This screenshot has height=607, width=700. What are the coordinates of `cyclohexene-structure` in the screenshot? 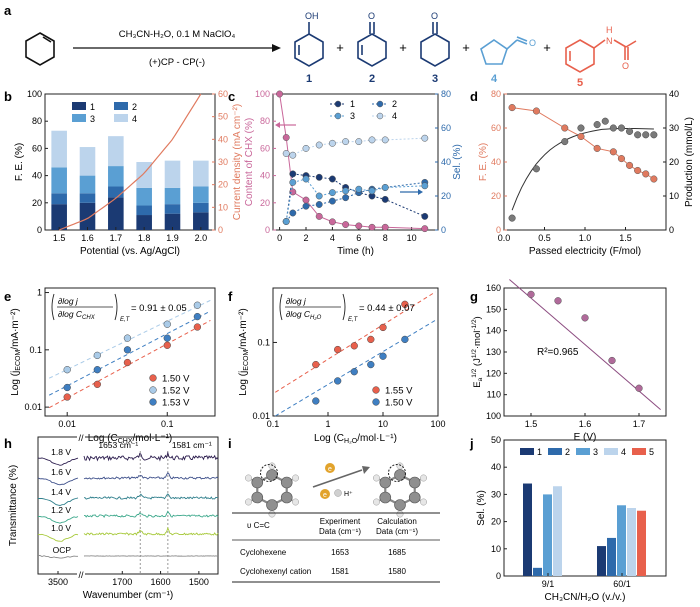 It's located at (40, 49).